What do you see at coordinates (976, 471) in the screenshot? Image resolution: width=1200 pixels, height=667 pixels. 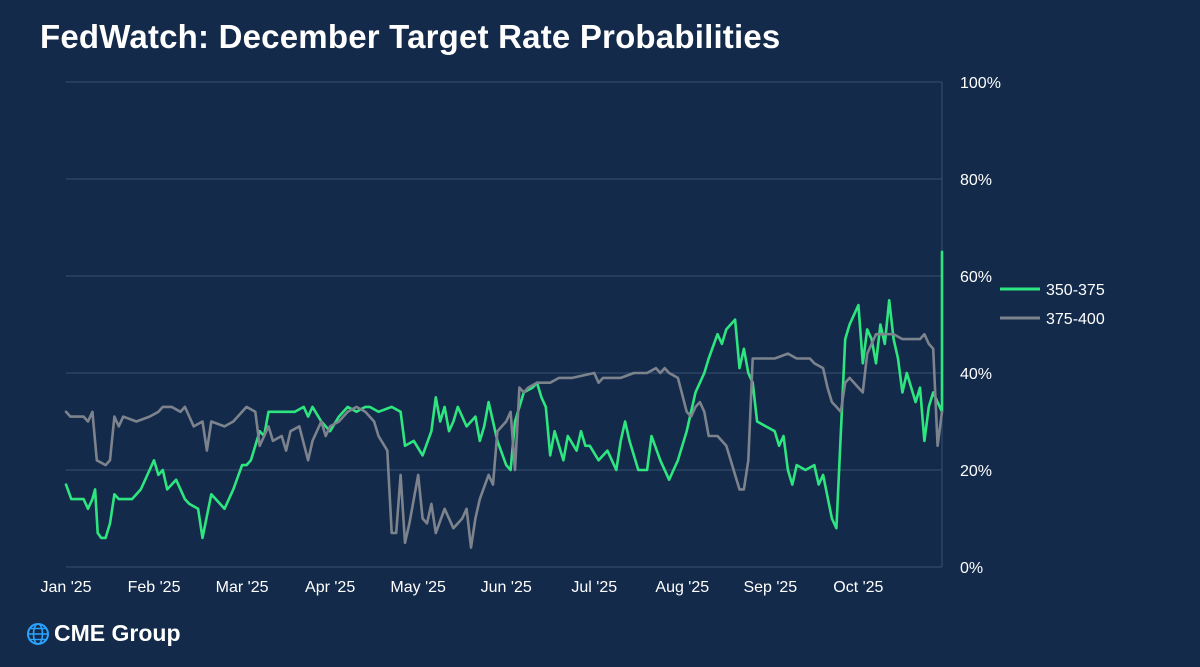 I see `y-tick-label: 20%` at bounding box center [976, 471].